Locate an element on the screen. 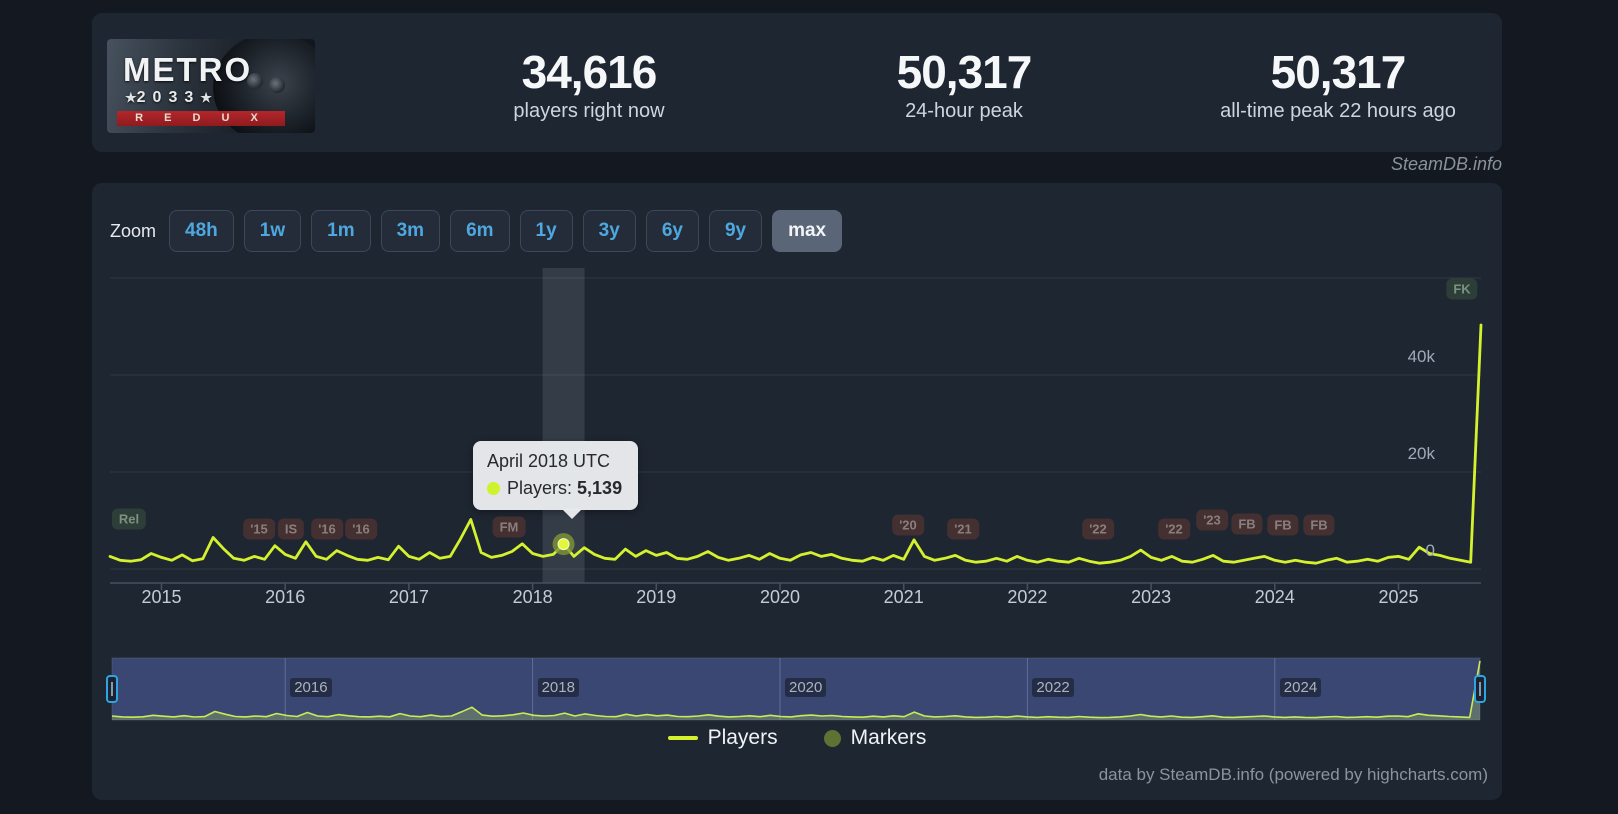  zoom-range-toolbar: Zoom 48h 1w 1m 3m 6m 1y 3y 6y 9y max is located at coordinates (476, 231).